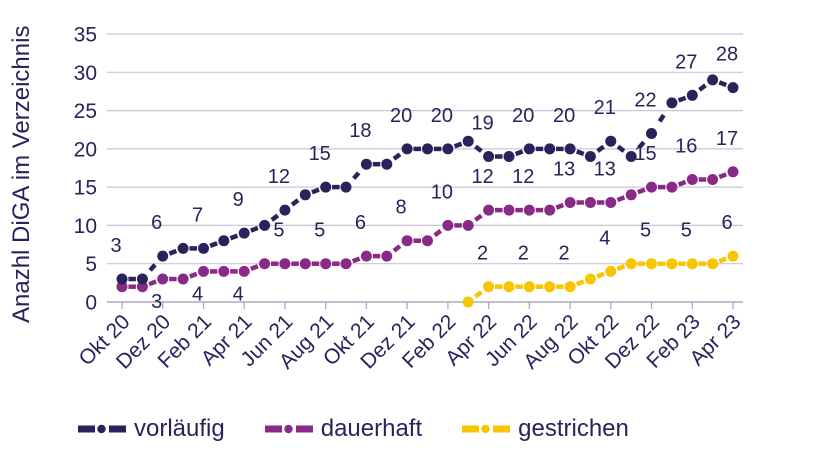 The width and height of the screenshot is (822, 468). I want to click on data-label-dauerhaft: 15, so click(645, 154).